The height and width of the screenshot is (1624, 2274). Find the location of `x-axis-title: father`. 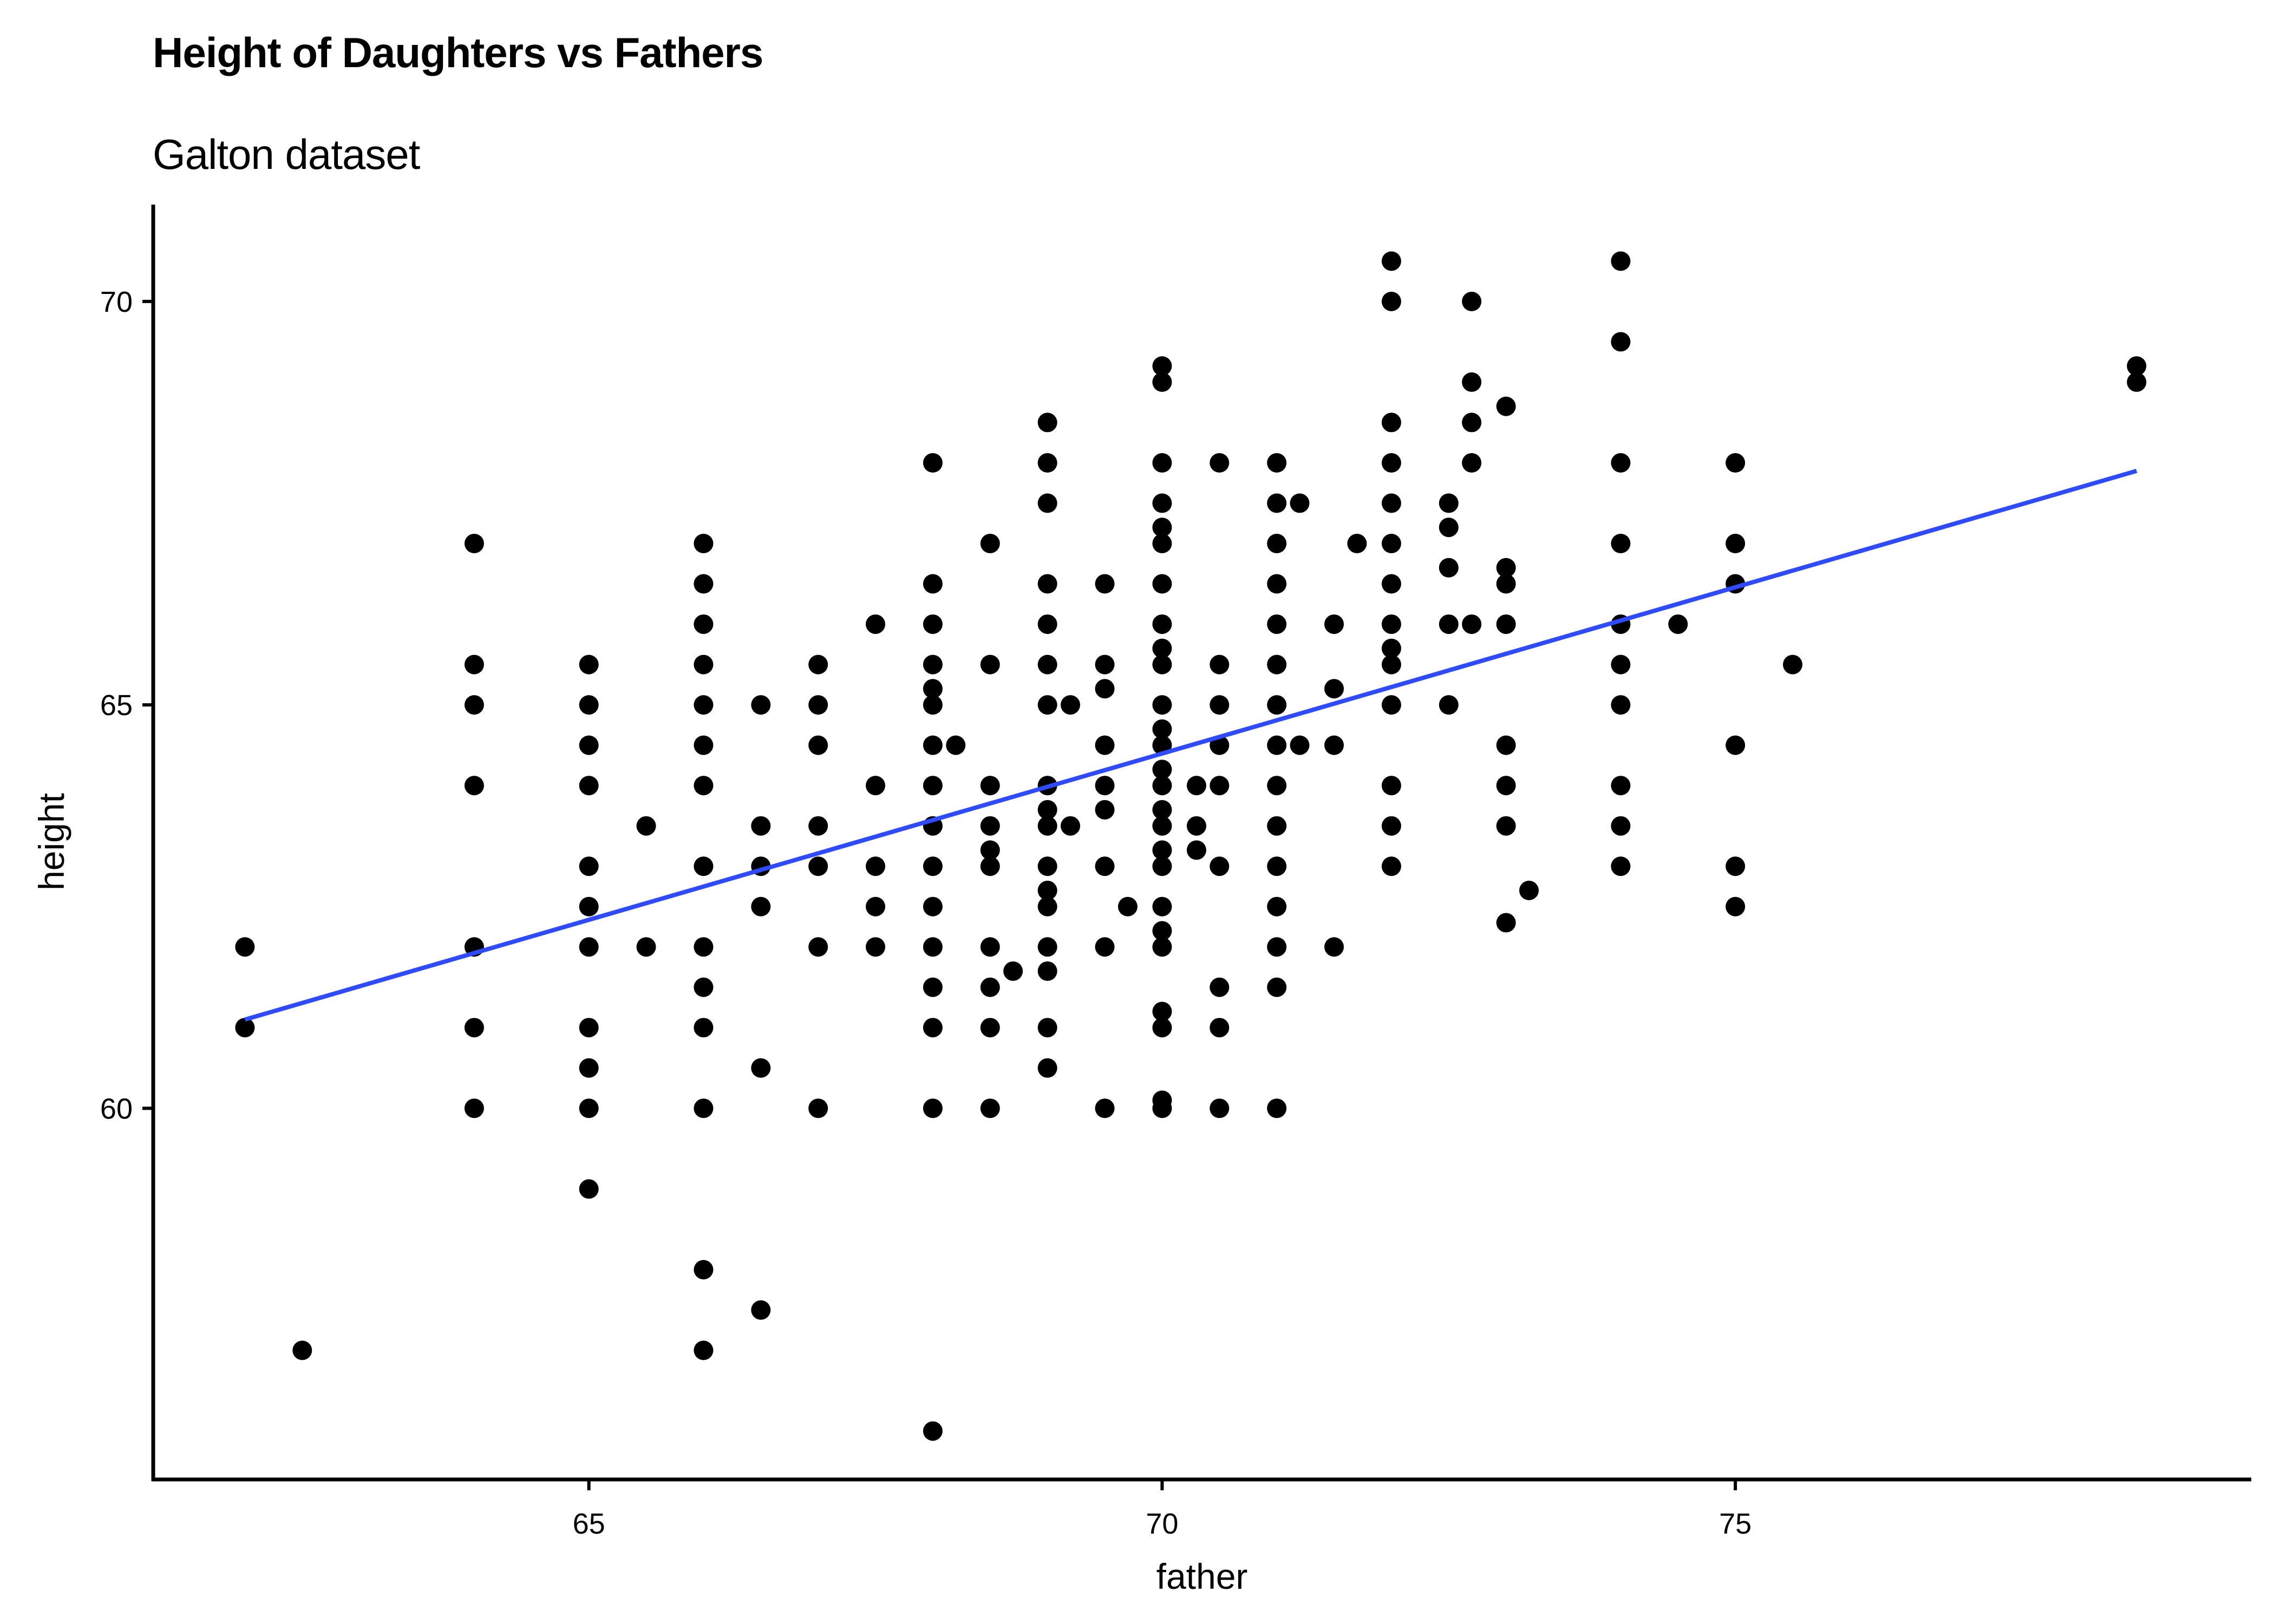

x-axis-title: father is located at coordinates (1202, 1576).